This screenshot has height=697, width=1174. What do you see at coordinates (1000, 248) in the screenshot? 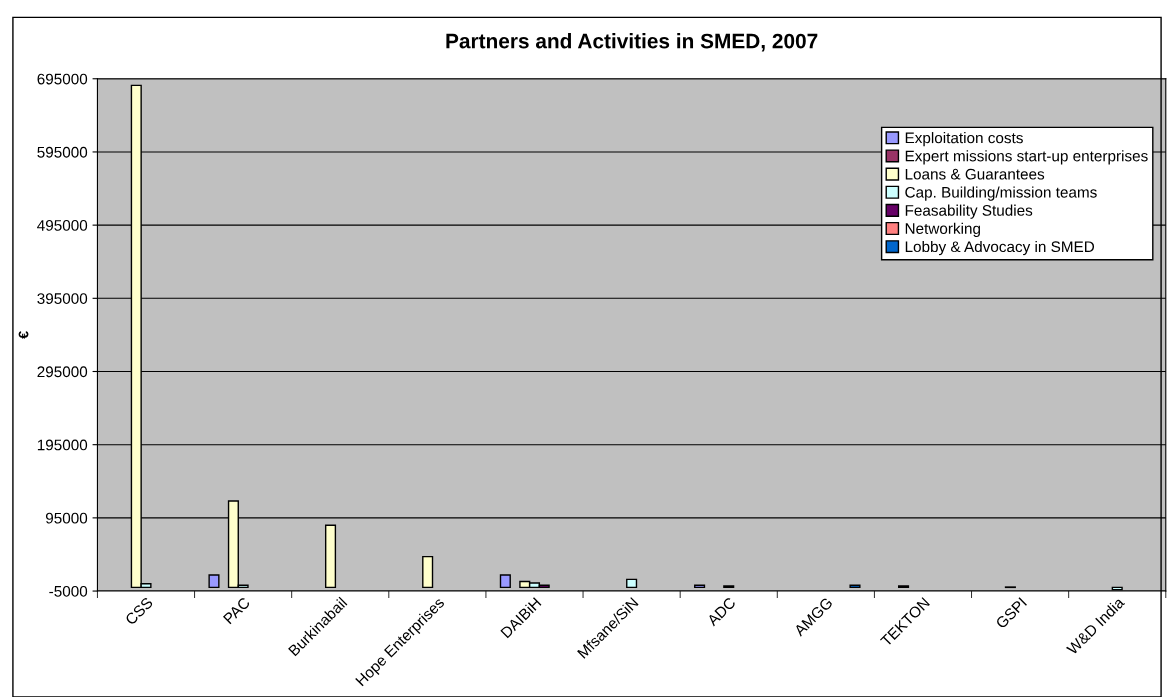
I see `legend-label: Lobby & Advocacy in SMED` at bounding box center [1000, 248].